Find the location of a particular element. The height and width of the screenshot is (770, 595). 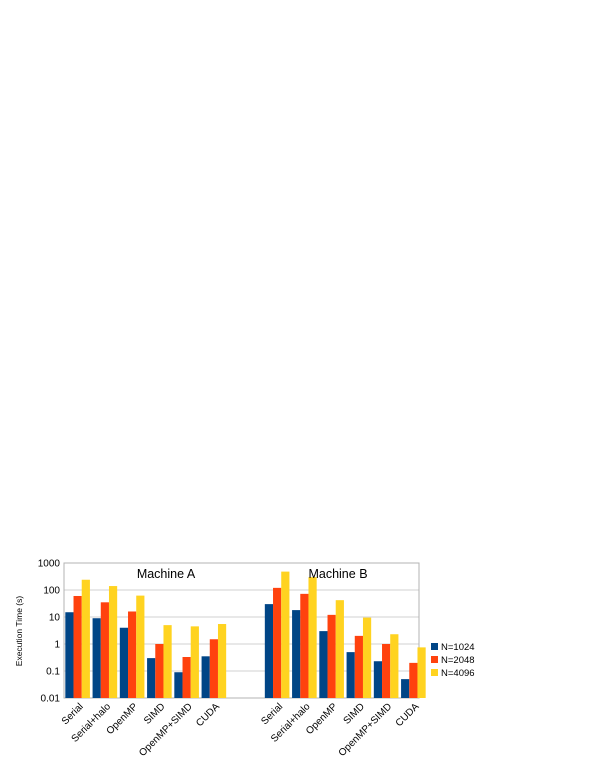

legend: N=1024 N=2048 N=4096 is located at coordinates (453, 660).